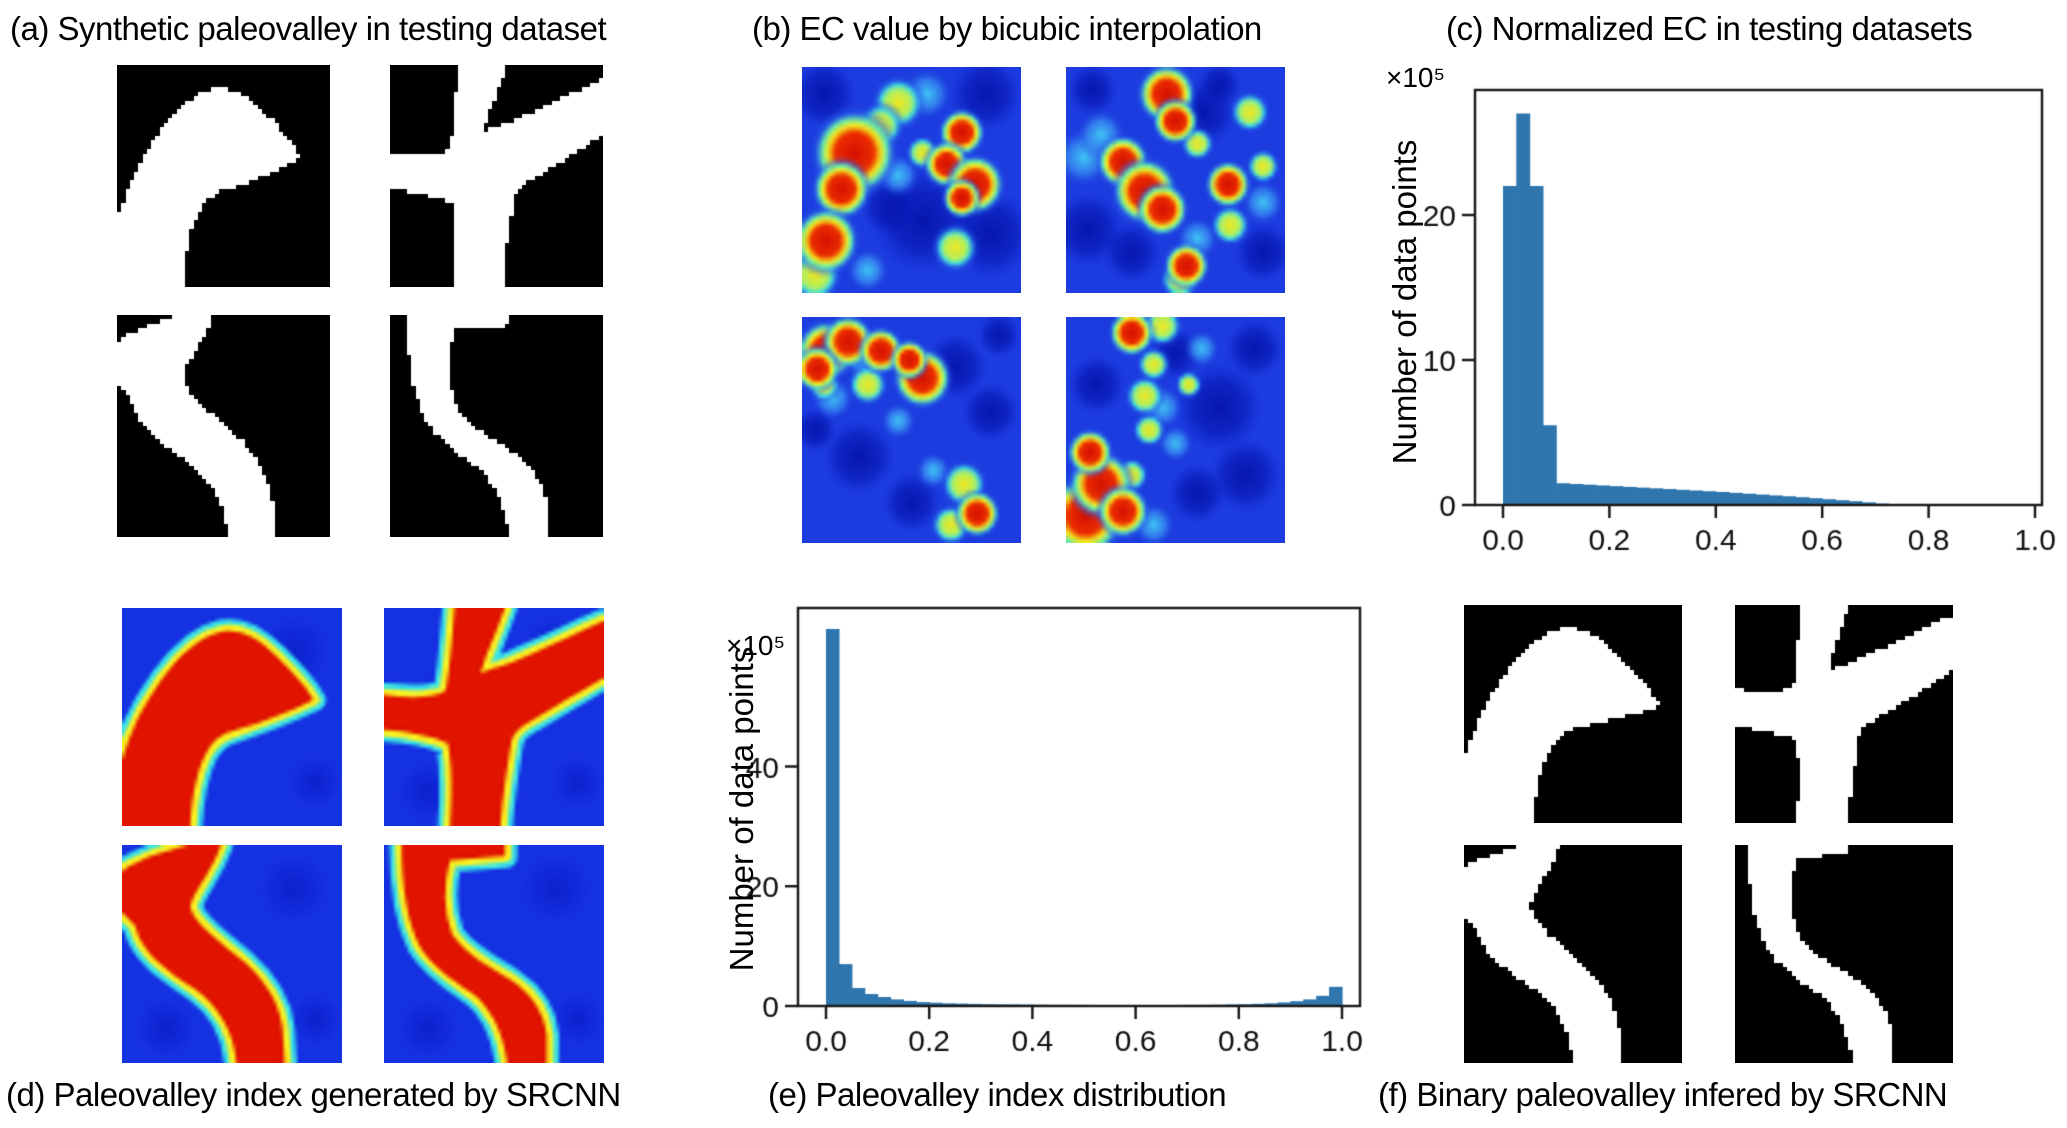 The image size is (2067, 1128). I want to click on histogram-c-scale-label: ×10⁵, so click(1416, 77).